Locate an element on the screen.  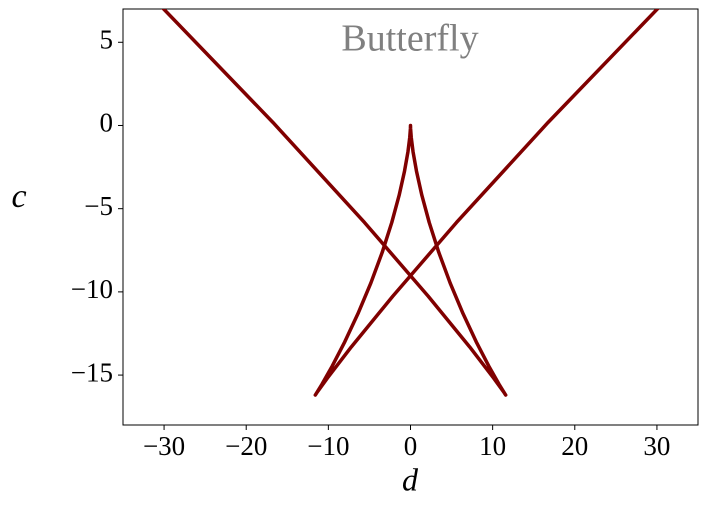
x-axis-label: d is located at coordinates (410, 479).